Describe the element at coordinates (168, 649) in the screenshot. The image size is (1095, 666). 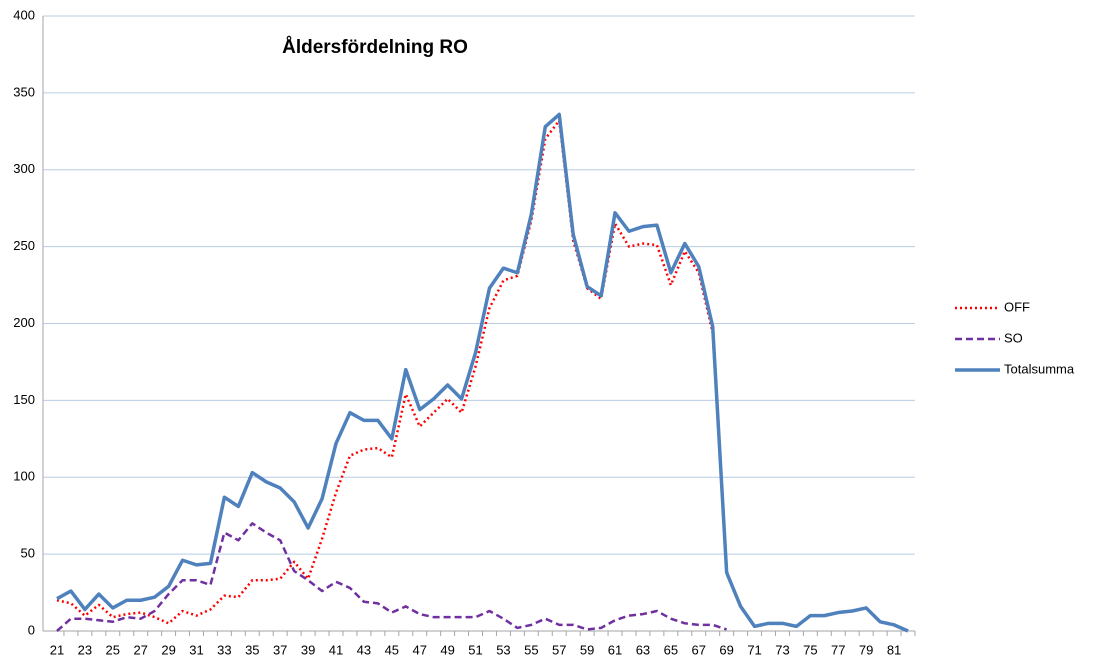
I see `x-tick-label: 29` at that location.